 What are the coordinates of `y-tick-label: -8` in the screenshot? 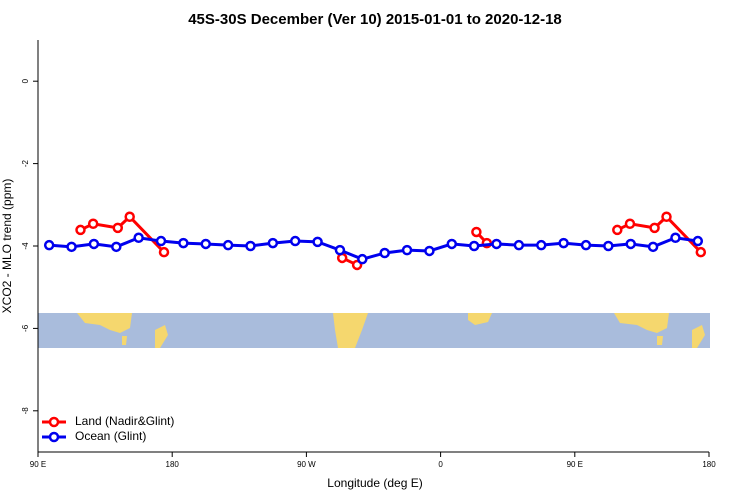 It's located at (25, 411).